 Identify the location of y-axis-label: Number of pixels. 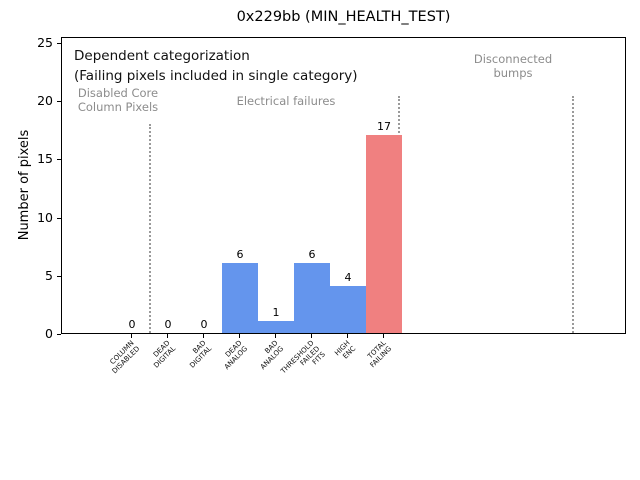
(24, 185).